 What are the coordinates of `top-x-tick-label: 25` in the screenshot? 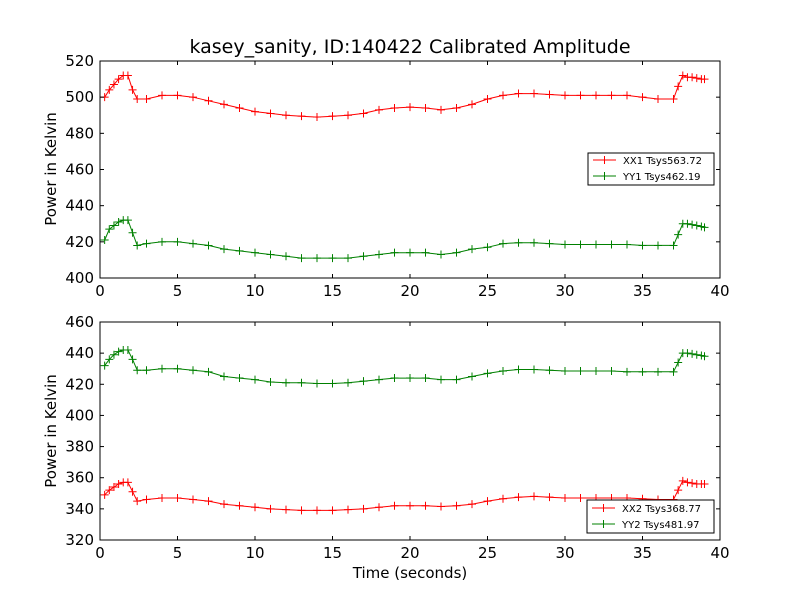 It's located at (487, 291).